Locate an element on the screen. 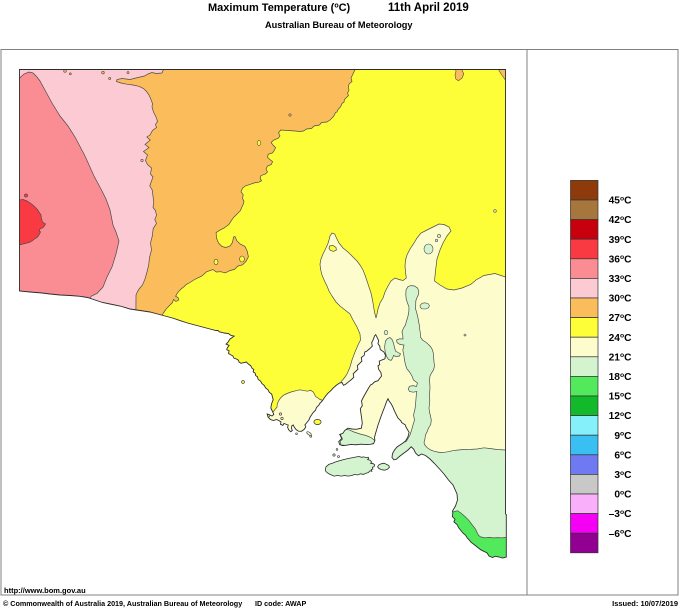  svg-text: 45oC is located at coordinates (621, 200).